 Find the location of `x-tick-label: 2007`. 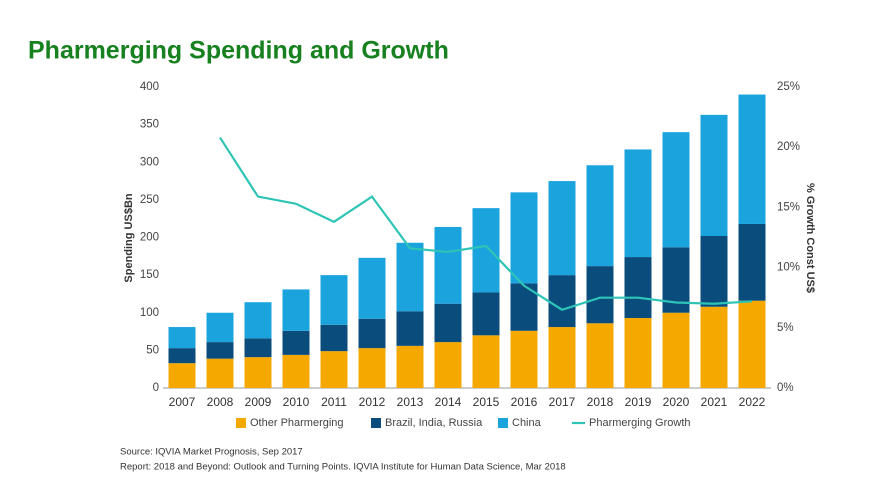

x-tick-label: 2007 is located at coordinates (182, 402).